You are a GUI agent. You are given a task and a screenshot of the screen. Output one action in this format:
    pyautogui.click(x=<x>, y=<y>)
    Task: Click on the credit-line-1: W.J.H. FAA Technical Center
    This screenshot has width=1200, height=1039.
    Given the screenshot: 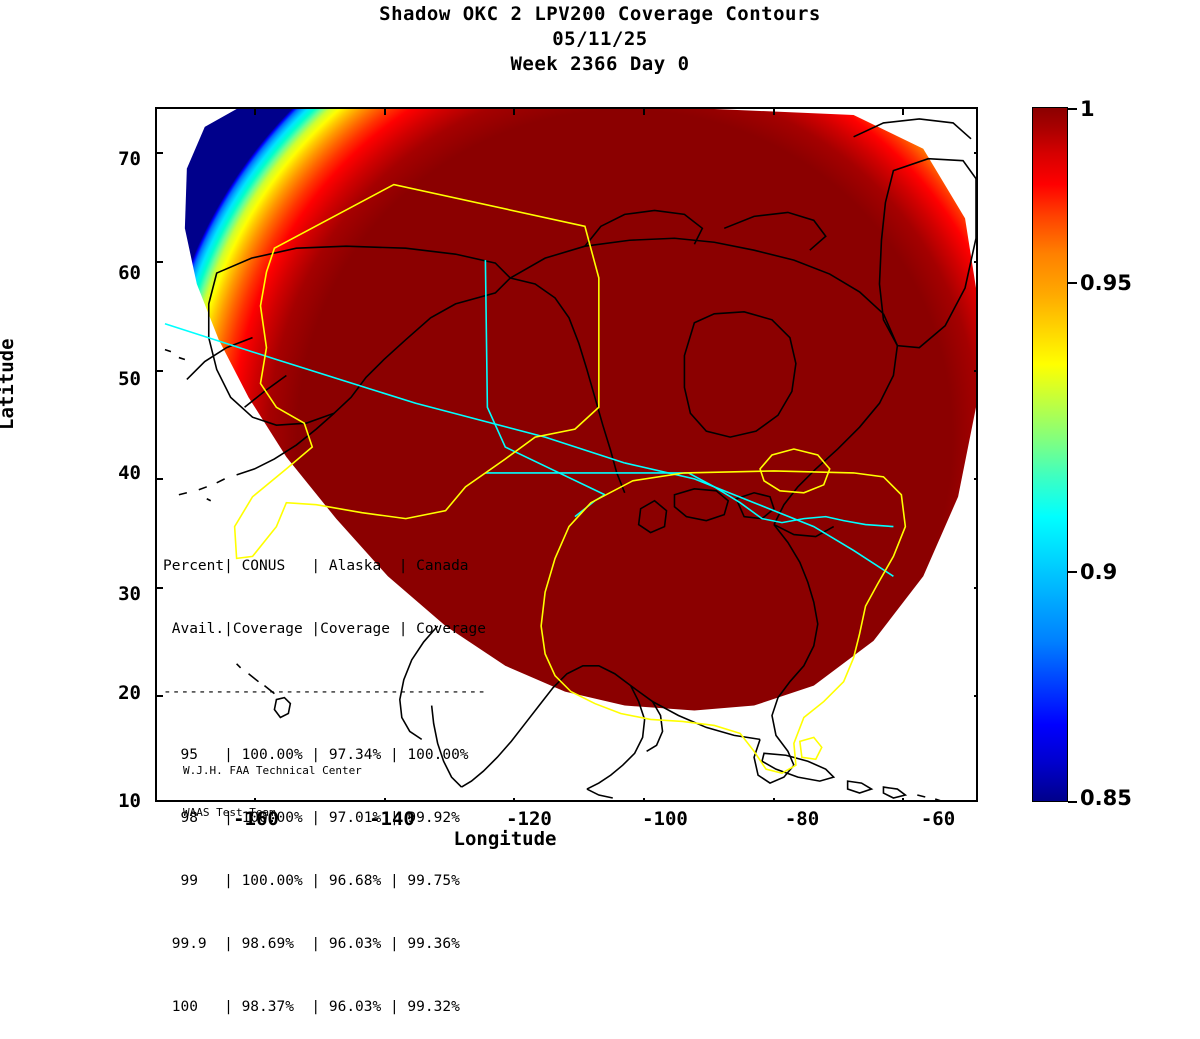 What is the action you would take?
    pyautogui.click(x=272, y=770)
    